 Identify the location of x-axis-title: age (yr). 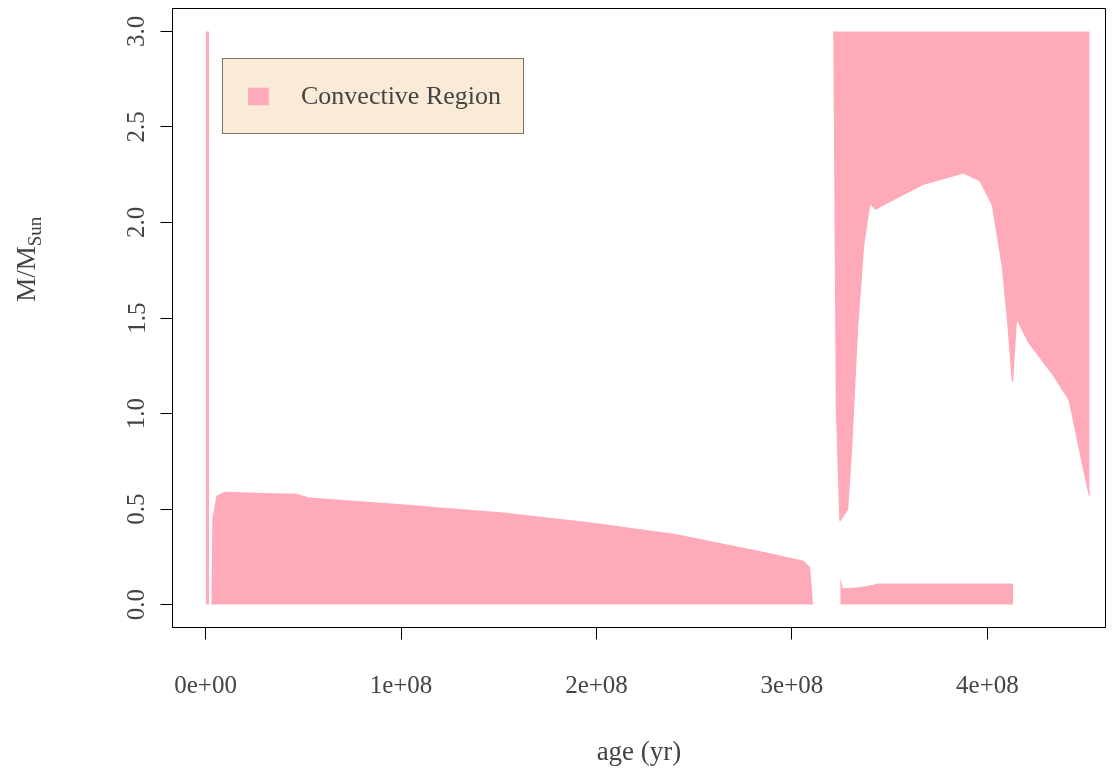
(639, 750).